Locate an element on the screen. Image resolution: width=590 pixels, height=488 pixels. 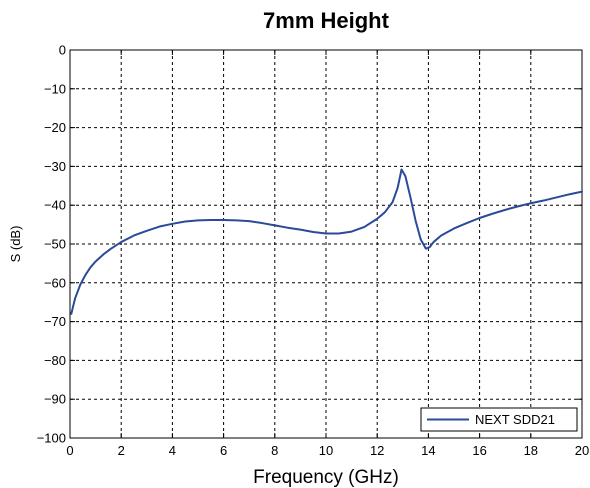
y-axis-label: S (dB) is located at coordinates (15, 244).